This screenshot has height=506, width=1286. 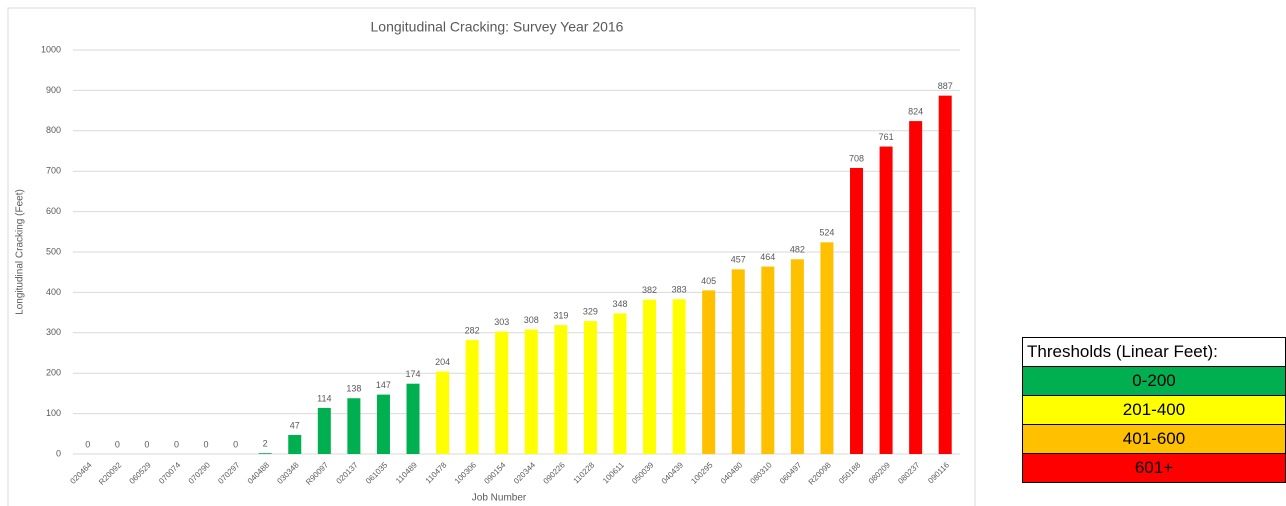 I want to click on data-label: 382, so click(x=649, y=290).